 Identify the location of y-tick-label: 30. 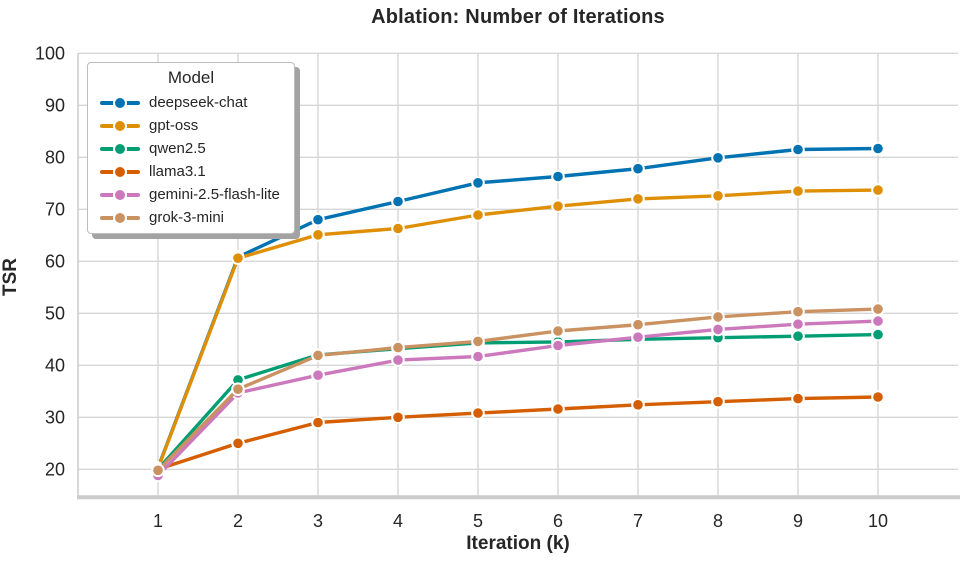
(55, 417).